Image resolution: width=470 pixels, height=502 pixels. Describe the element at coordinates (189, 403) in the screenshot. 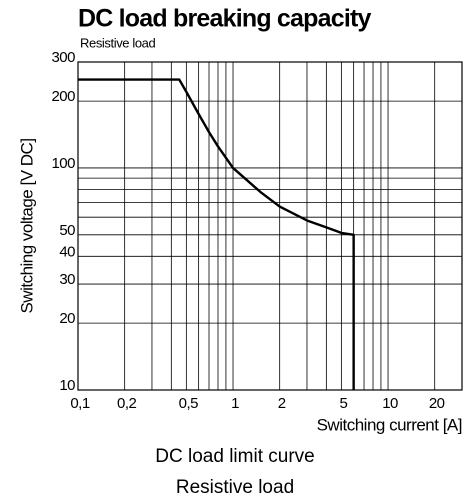

I see `x-tick-label: 0,5` at that location.